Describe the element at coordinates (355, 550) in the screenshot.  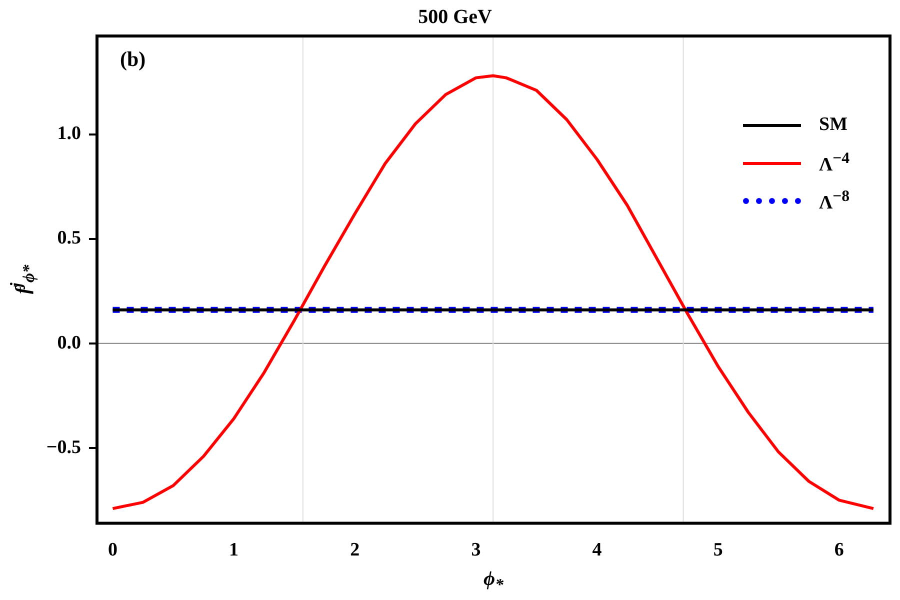
I see `x-tick-label: 2` at that location.